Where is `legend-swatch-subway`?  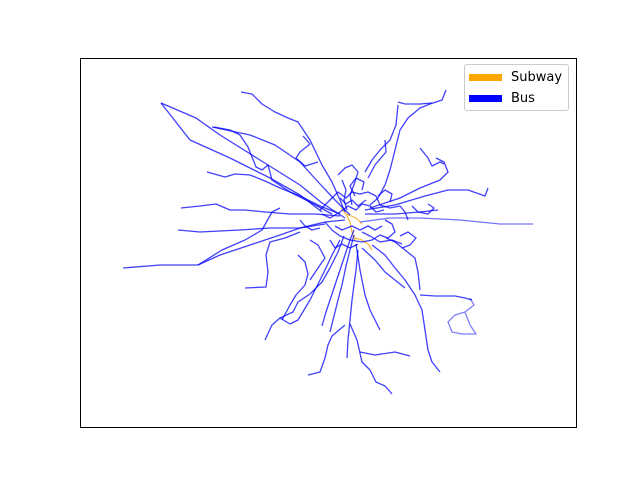 legend-swatch-subway is located at coordinates (485, 77).